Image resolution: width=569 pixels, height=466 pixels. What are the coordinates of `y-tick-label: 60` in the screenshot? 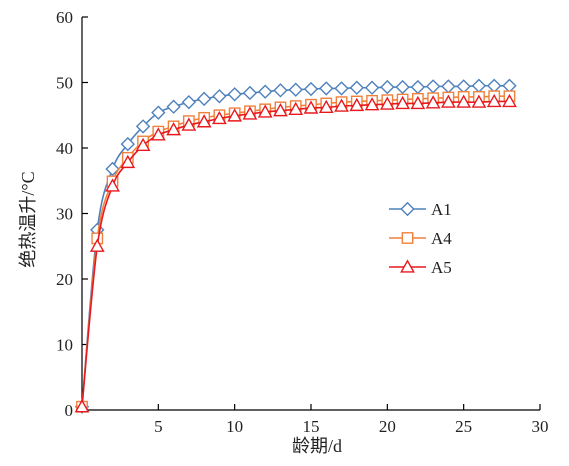 It's located at (64, 17).